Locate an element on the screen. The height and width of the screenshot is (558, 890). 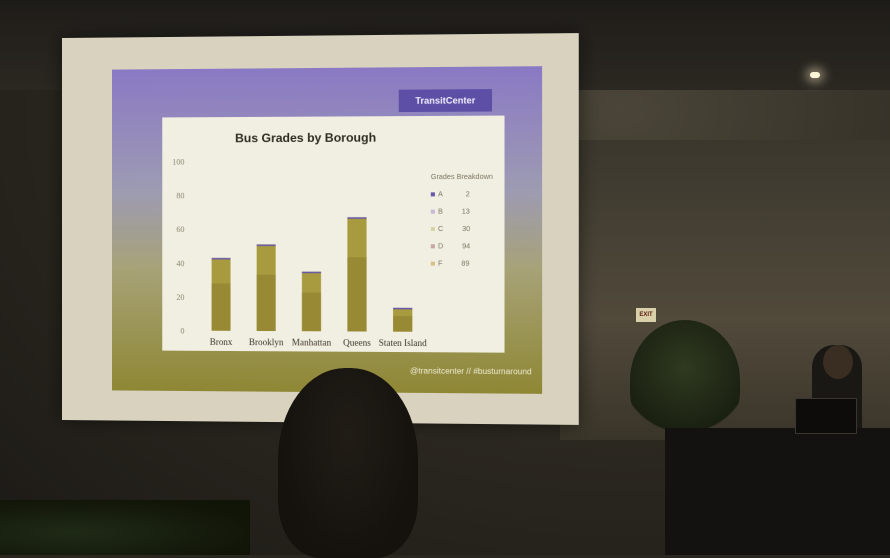
exit-sign: EXIT is located at coordinates (646, 315).